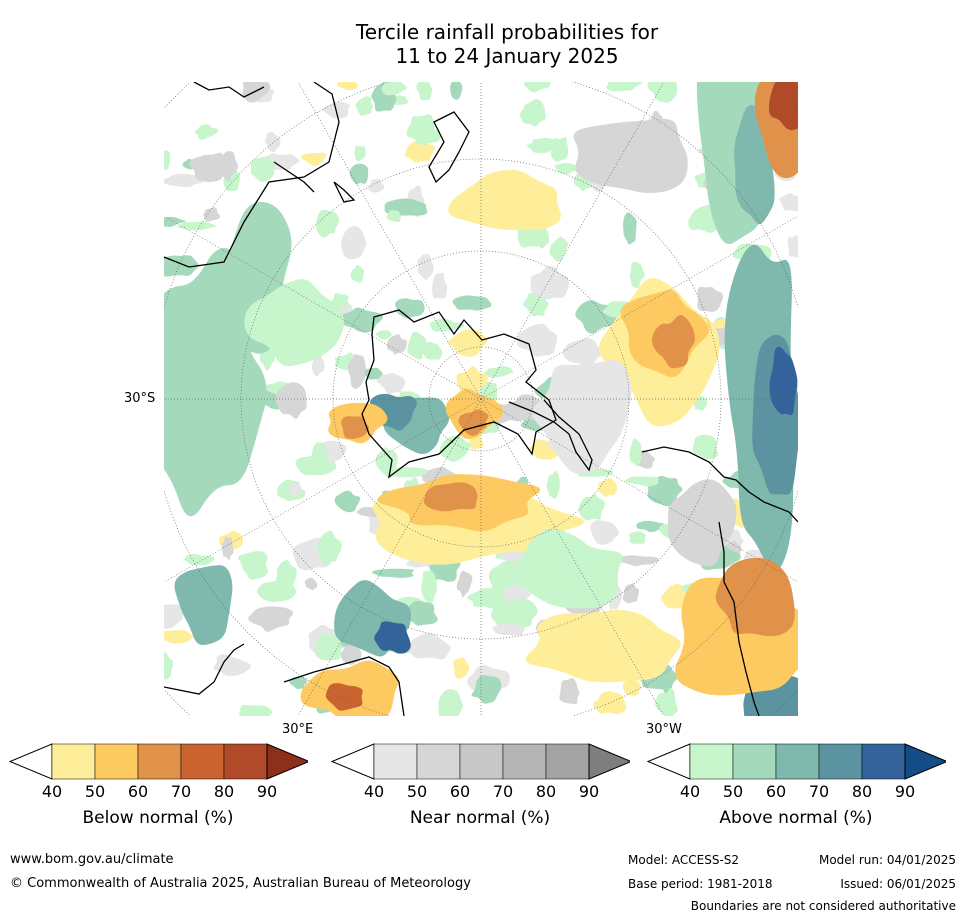 The height and width of the screenshot is (919, 965). Describe the element at coordinates (480, 761) in the screenshot. I see `colorbar-near` at that location.